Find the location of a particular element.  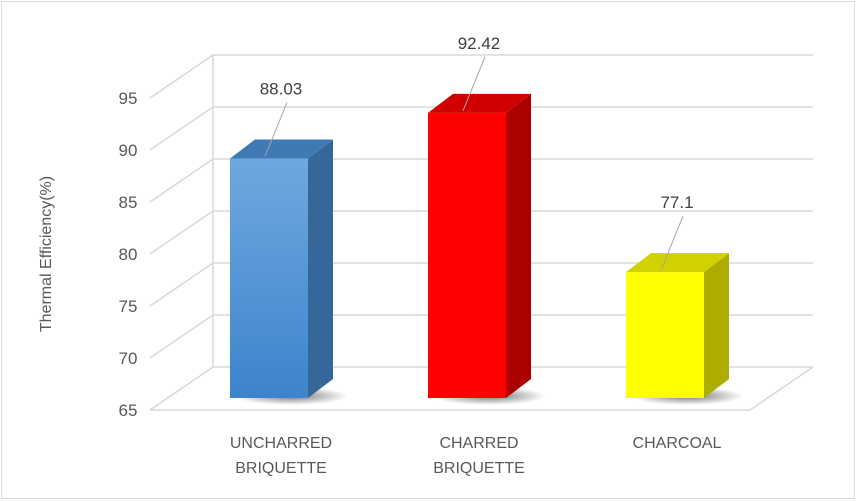

y-tick-label: 90 is located at coordinates (128, 150).